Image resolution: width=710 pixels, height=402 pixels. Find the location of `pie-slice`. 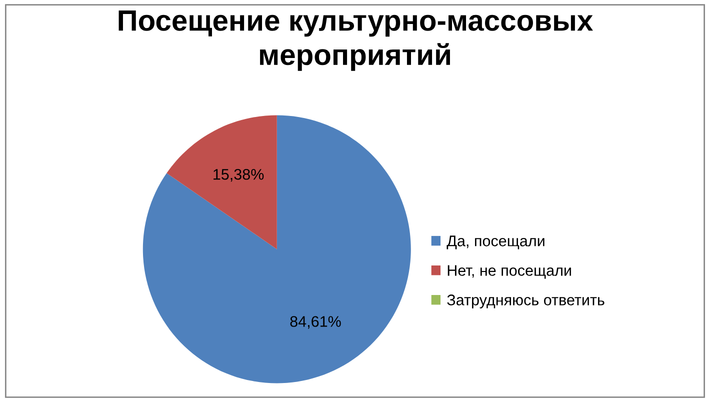

pie-slice is located at coordinates (221, 182).